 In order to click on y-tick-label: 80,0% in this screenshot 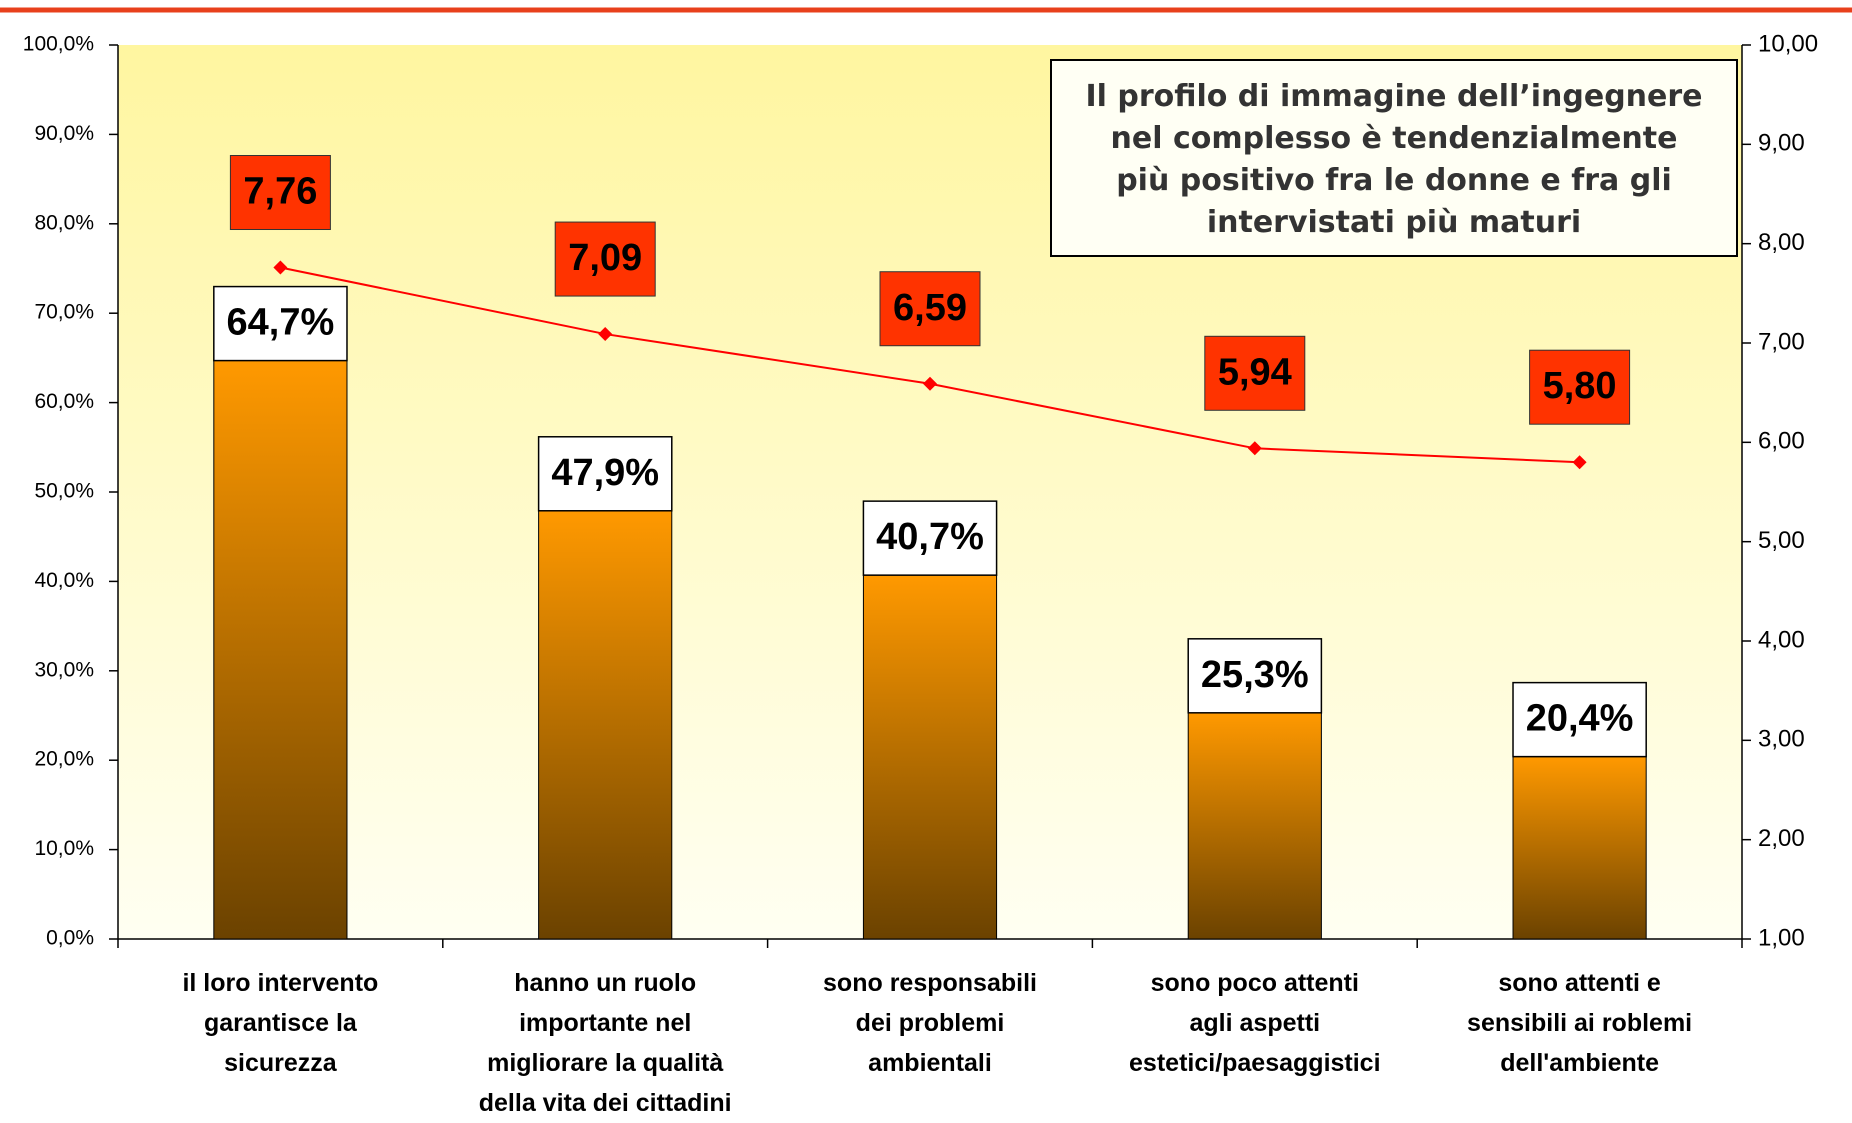, I will do `click(64, 222)`.